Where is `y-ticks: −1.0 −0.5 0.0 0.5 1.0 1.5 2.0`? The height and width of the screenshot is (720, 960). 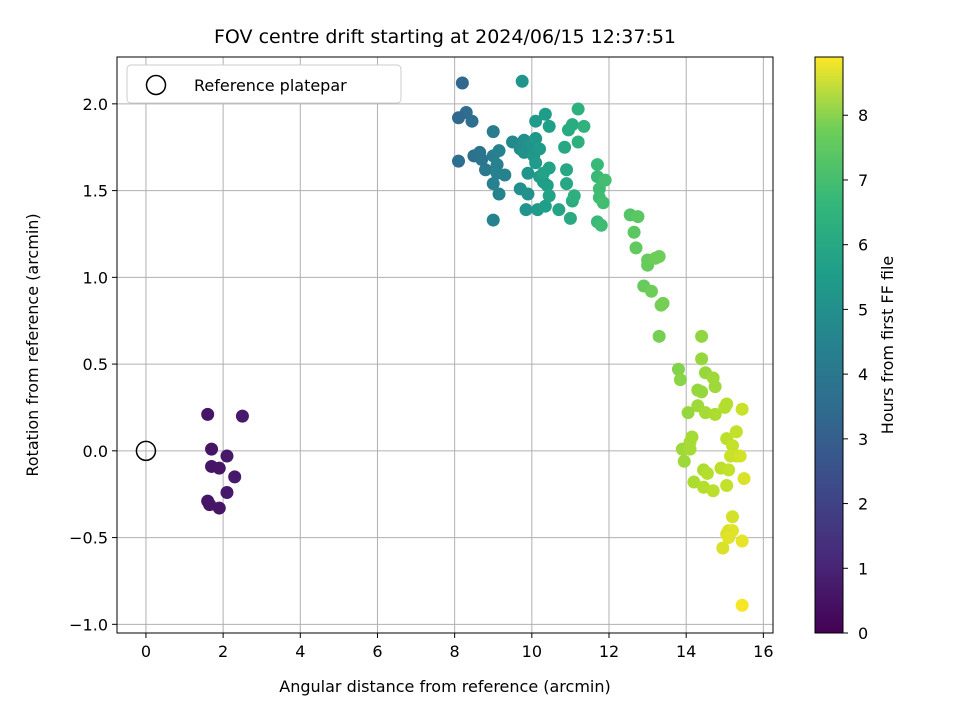 y-ticks: −1.0 −0.5 0.0 0.5 1.0 1.5 2.0 is located at coordinates (93, 364).